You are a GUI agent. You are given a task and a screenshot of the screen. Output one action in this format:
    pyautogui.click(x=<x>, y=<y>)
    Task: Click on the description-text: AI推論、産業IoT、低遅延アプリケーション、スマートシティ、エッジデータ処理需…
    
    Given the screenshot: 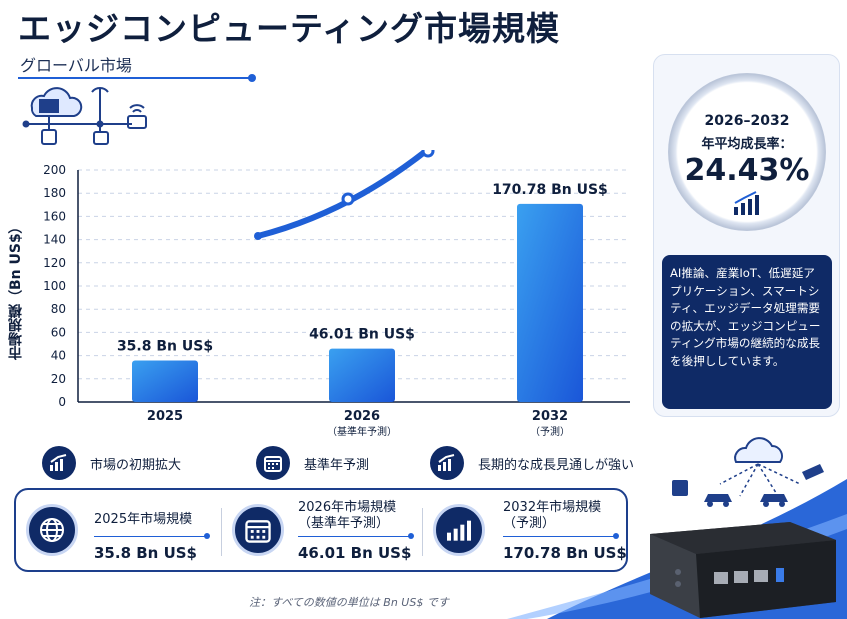 What is the action you would take?
    pyautogui.click(x=745, y=317)
    